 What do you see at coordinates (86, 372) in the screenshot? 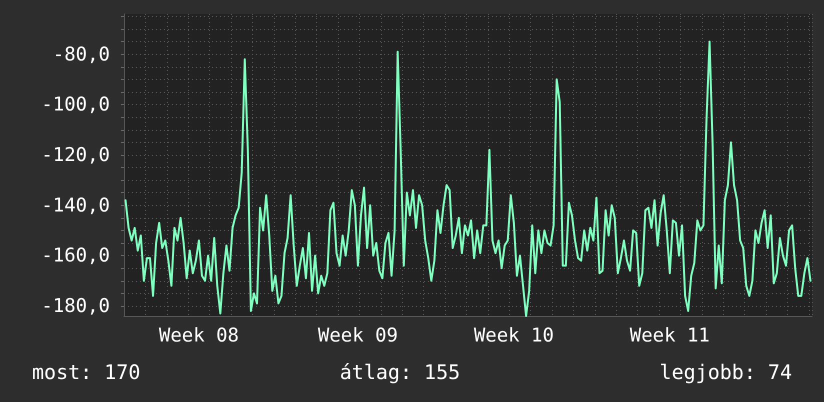
I see `text: most: 170` at bounding box center [86, 372].